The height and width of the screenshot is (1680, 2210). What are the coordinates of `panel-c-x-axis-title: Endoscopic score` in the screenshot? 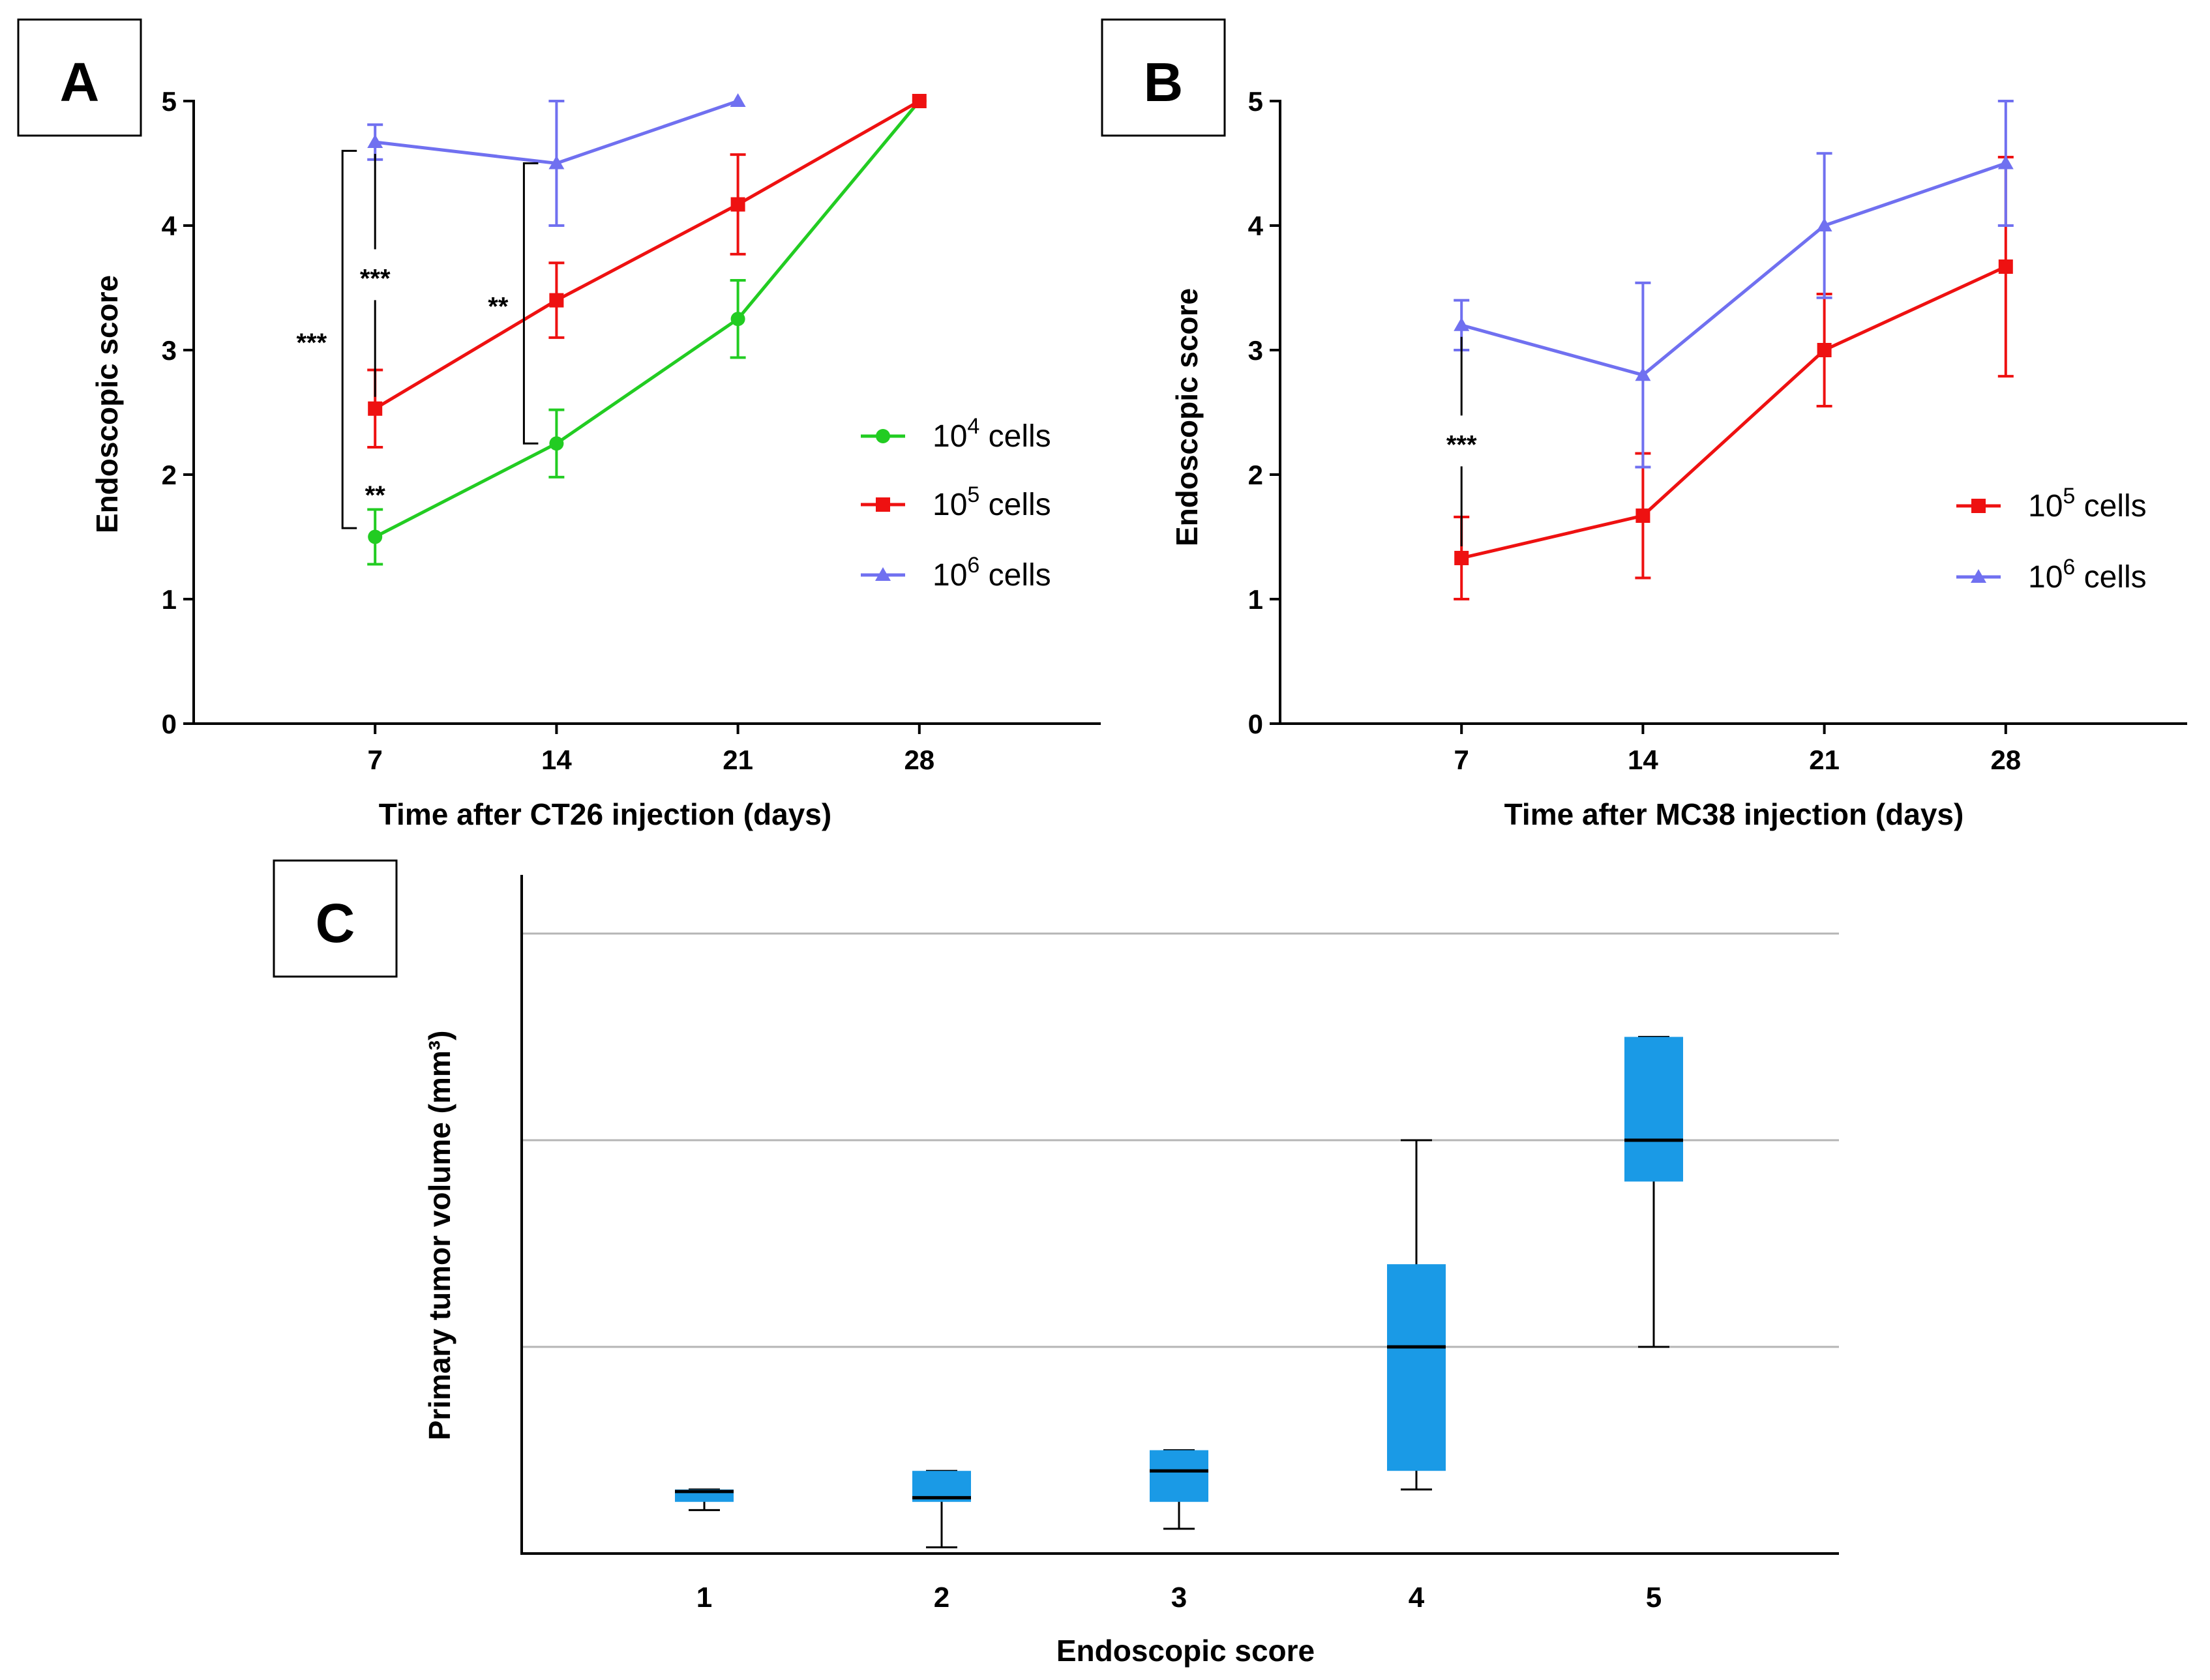 It's located at (1186, 1651).